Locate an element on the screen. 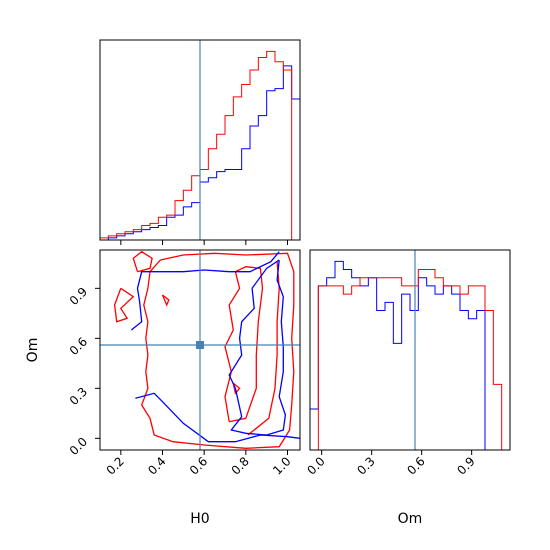  om-ytick-label-0: 0.0 is located at coordinates (78, 446).